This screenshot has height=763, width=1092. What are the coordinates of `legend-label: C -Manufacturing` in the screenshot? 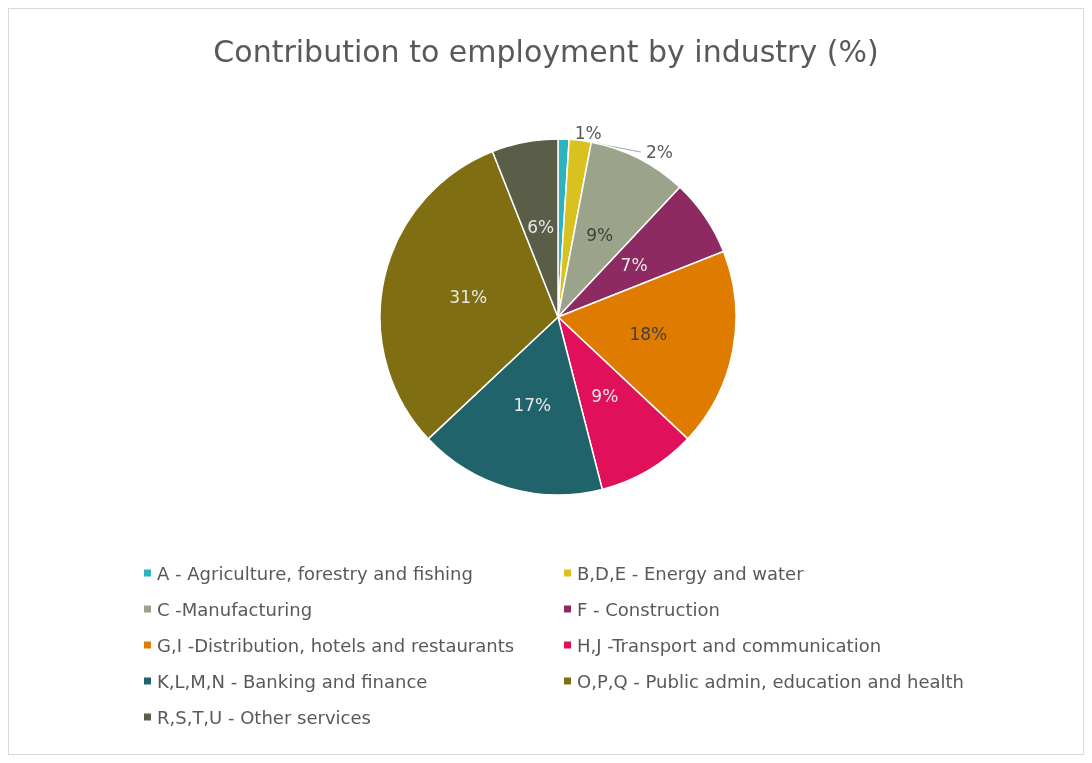 It's located at (235, 609).